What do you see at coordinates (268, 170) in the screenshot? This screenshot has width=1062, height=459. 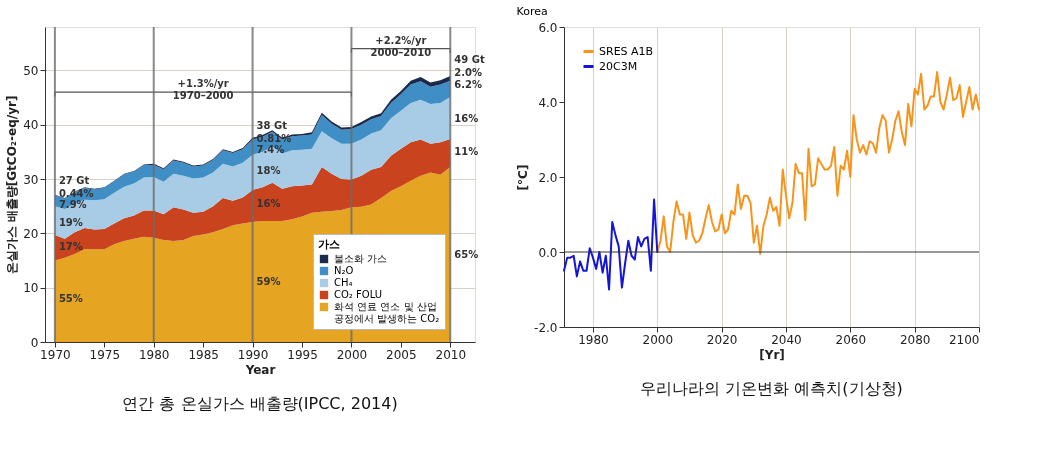 I see `annotation: 18%` at bounding box center [268, 170].